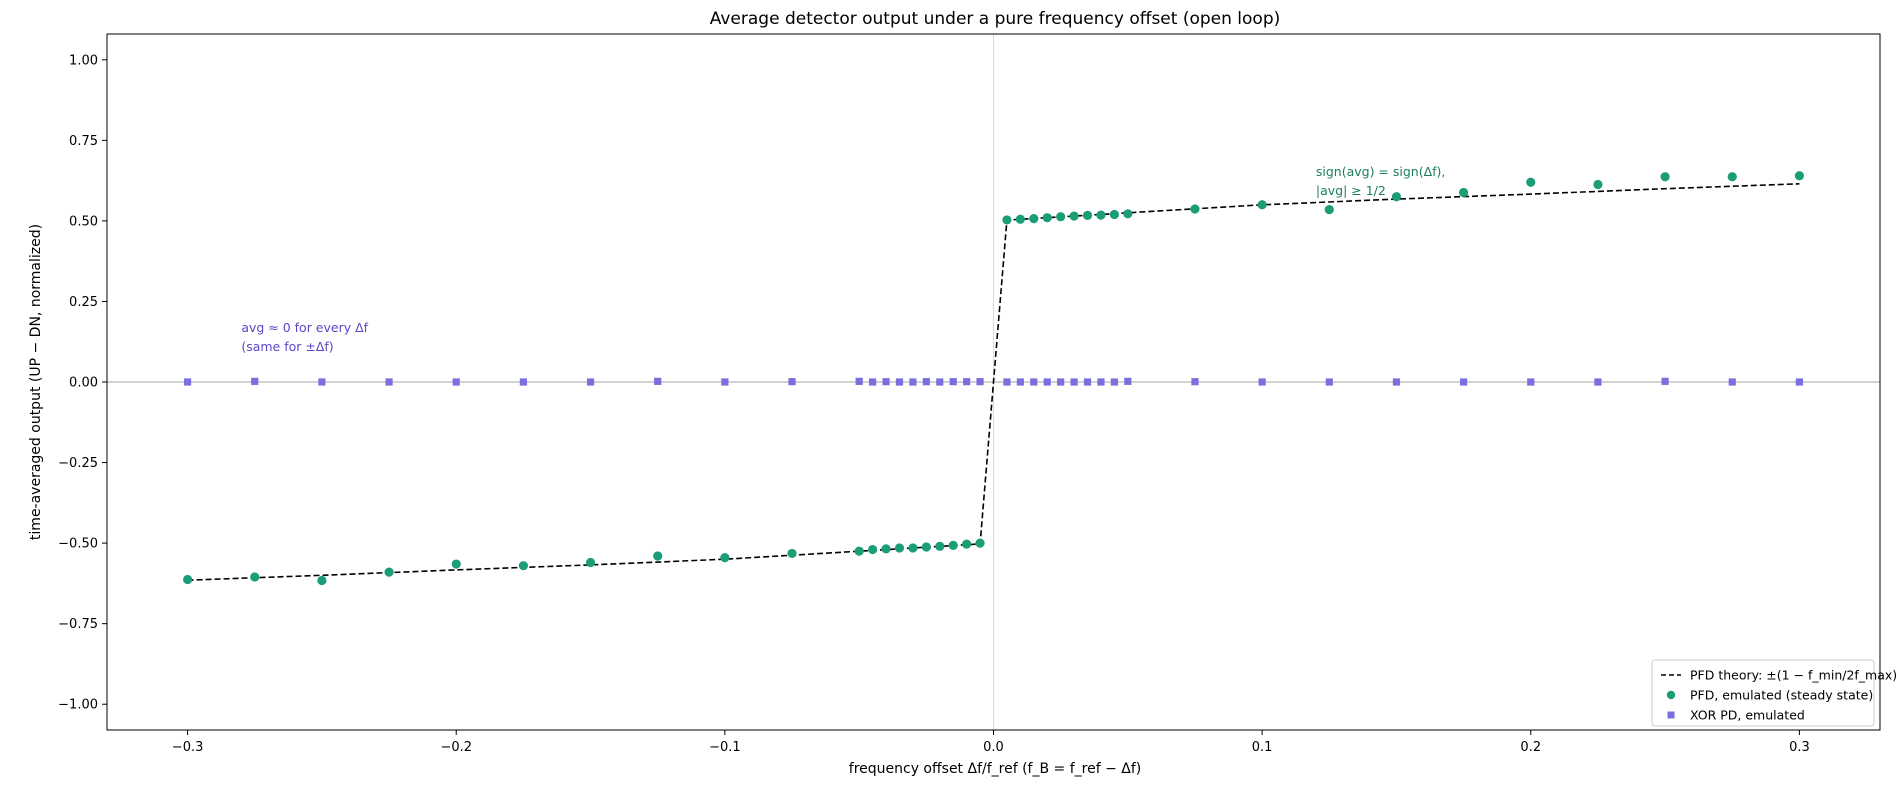 The image size is (1898, 788). Describe the element at coordinates (1381, 171) in the screenshot. I see `annotation-line: sign(avg) = sign(Δf),` at that location.